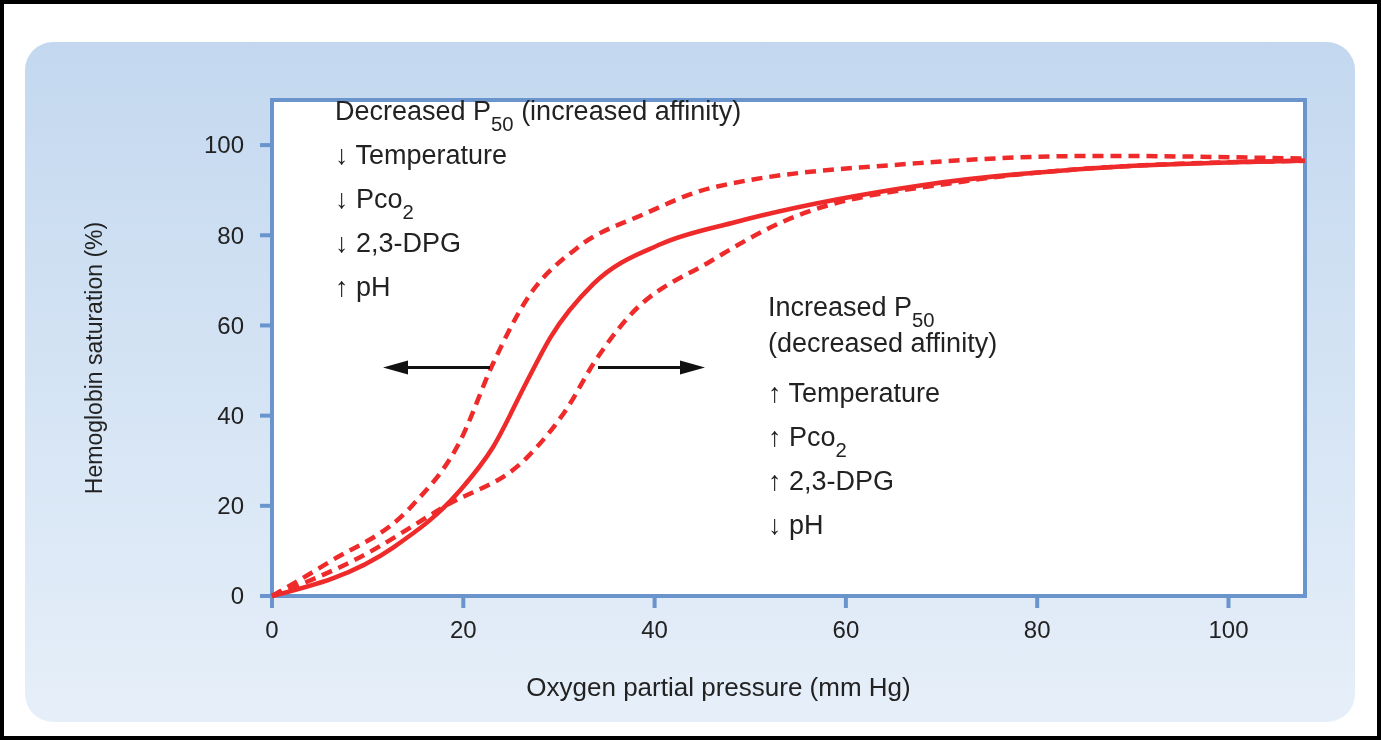 This screenshot has width=1381, height=740. Describe the element at coordinates (272, 629) in the screenshot. I see `x-tick-label: 0` at that location.